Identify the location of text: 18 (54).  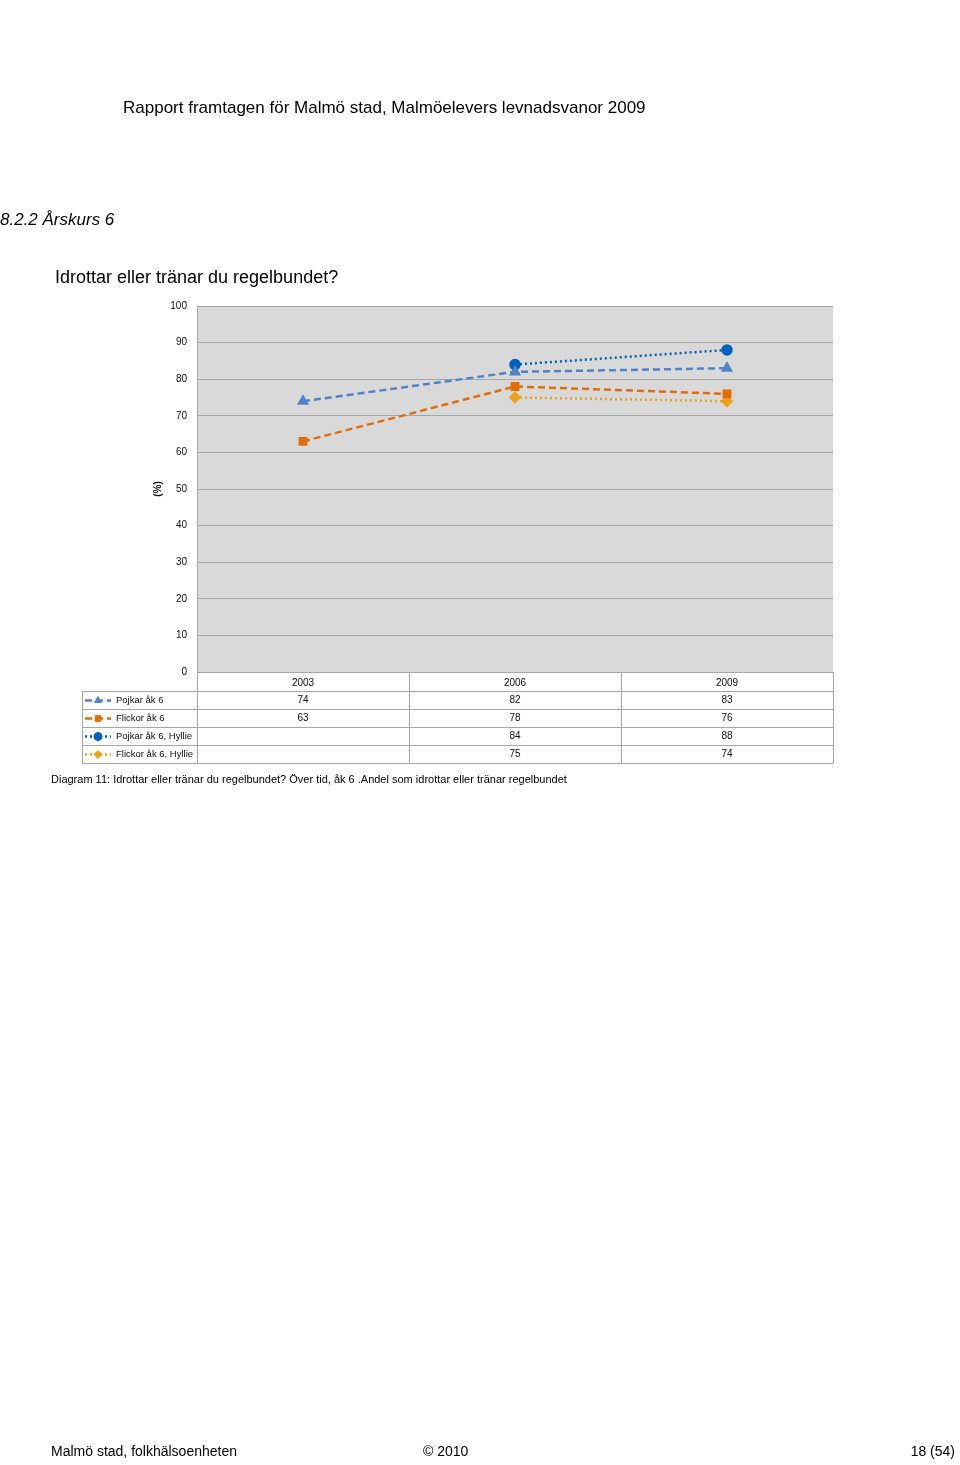
(932, 1451).